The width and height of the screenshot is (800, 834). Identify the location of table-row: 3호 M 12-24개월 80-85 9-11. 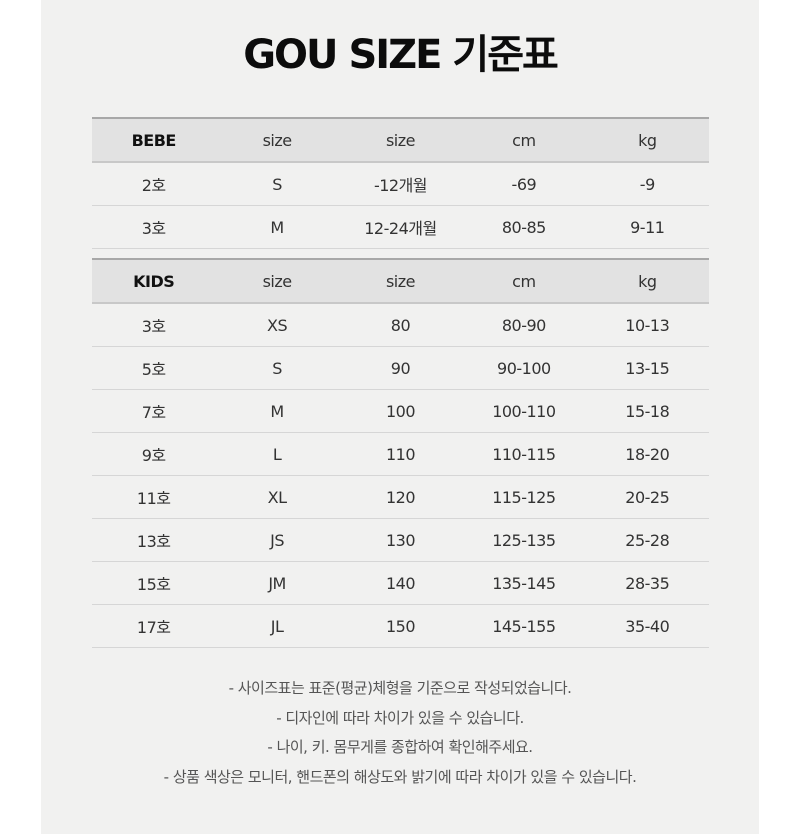
(400, 227).